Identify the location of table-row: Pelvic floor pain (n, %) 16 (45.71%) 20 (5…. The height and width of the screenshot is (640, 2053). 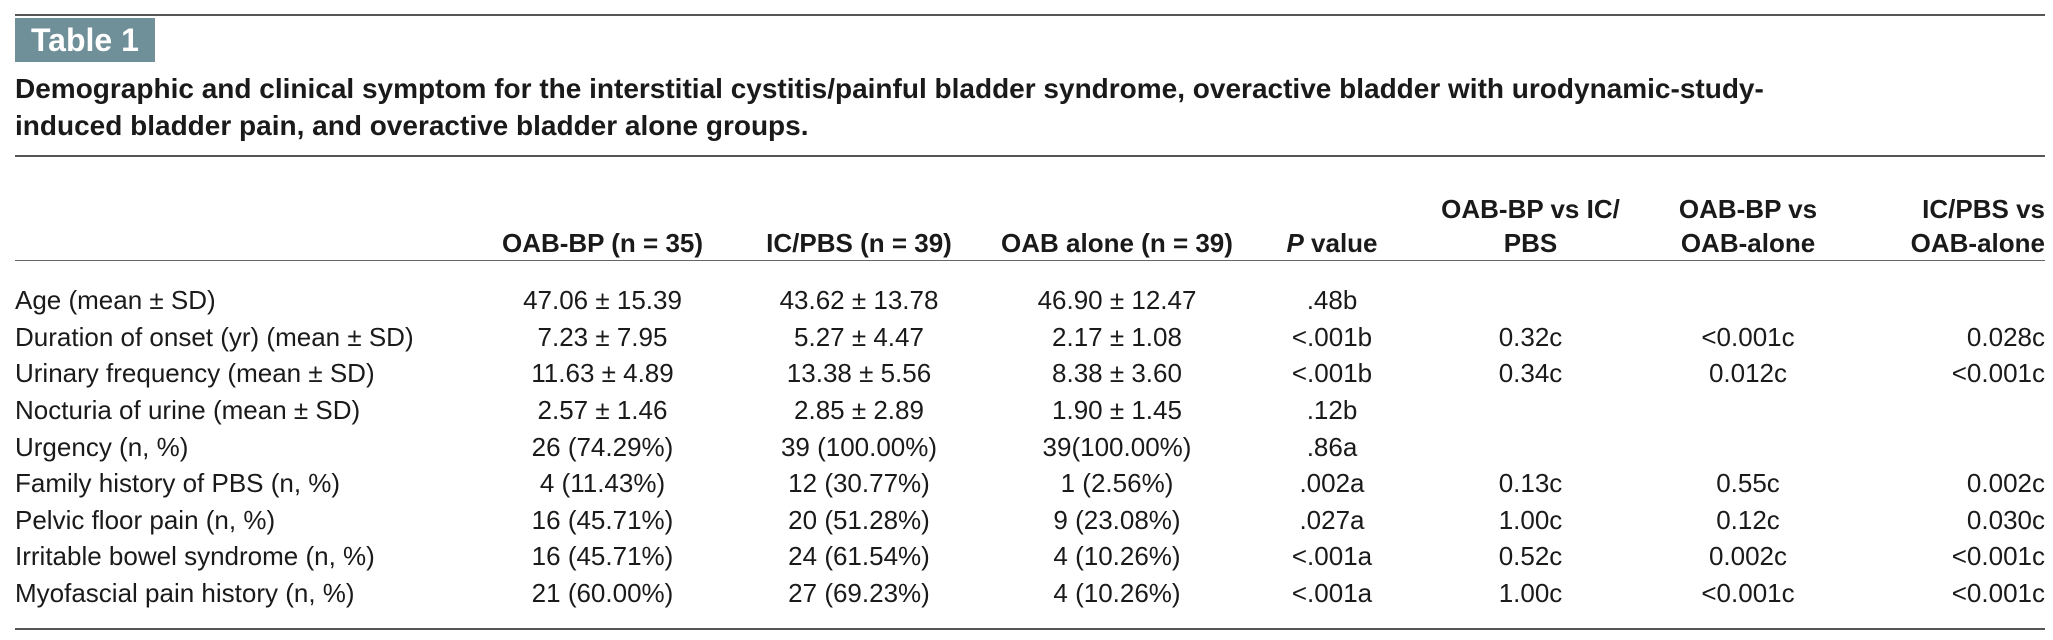
(1030, 520).